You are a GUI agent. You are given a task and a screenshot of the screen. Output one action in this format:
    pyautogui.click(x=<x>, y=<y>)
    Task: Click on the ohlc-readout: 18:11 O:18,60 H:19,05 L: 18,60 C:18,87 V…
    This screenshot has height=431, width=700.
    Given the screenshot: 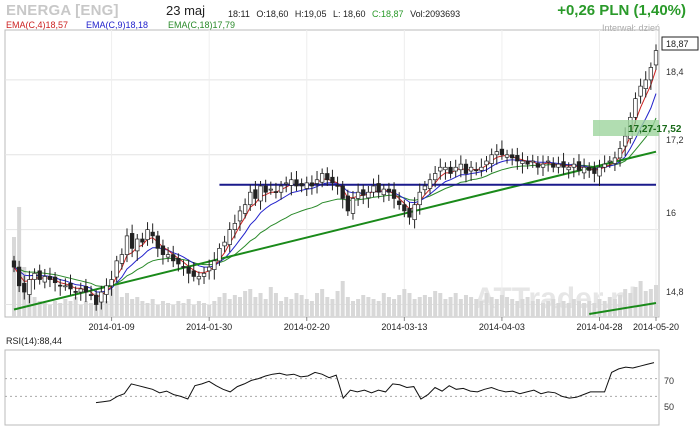 What is the action you would take?
    pyautogui.click(x=346, y=14)
    